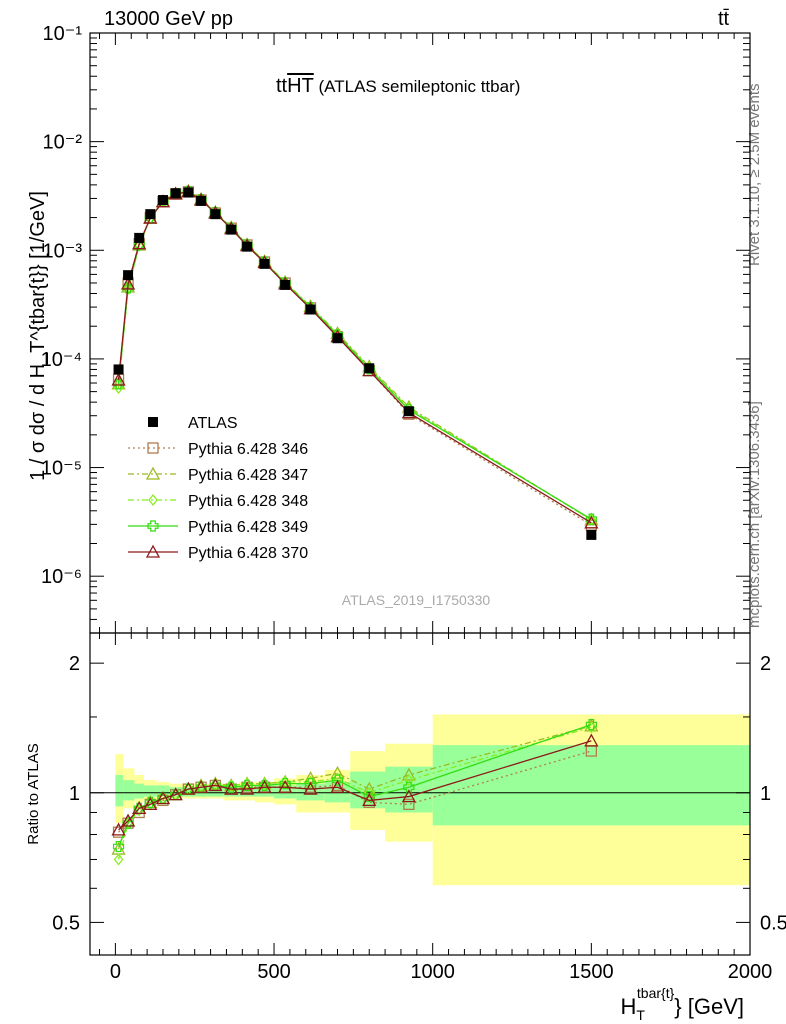 This screenshot has height=1024, width=786. Describe the element at coordinates (773, 923) in the screenshot. I see `ratio-y-tick-label-right: 0.5` at that location.